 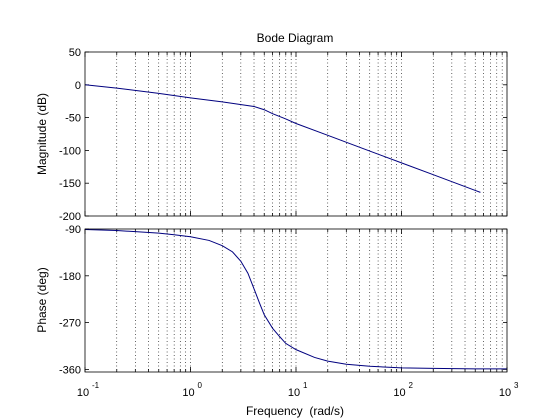 What do you see at coordinates (70, 184) in the screenshot?
I see `magnitude-ytick-label: -150` at bounding box center [70, 184].